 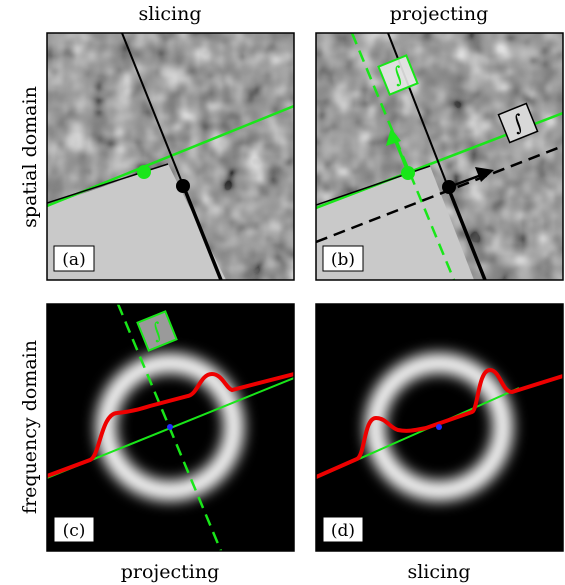 What do you see at coordinates (73, 260) in the screenshot?
I see `panel-label-a: (a)` at bounding box center [73, 260].